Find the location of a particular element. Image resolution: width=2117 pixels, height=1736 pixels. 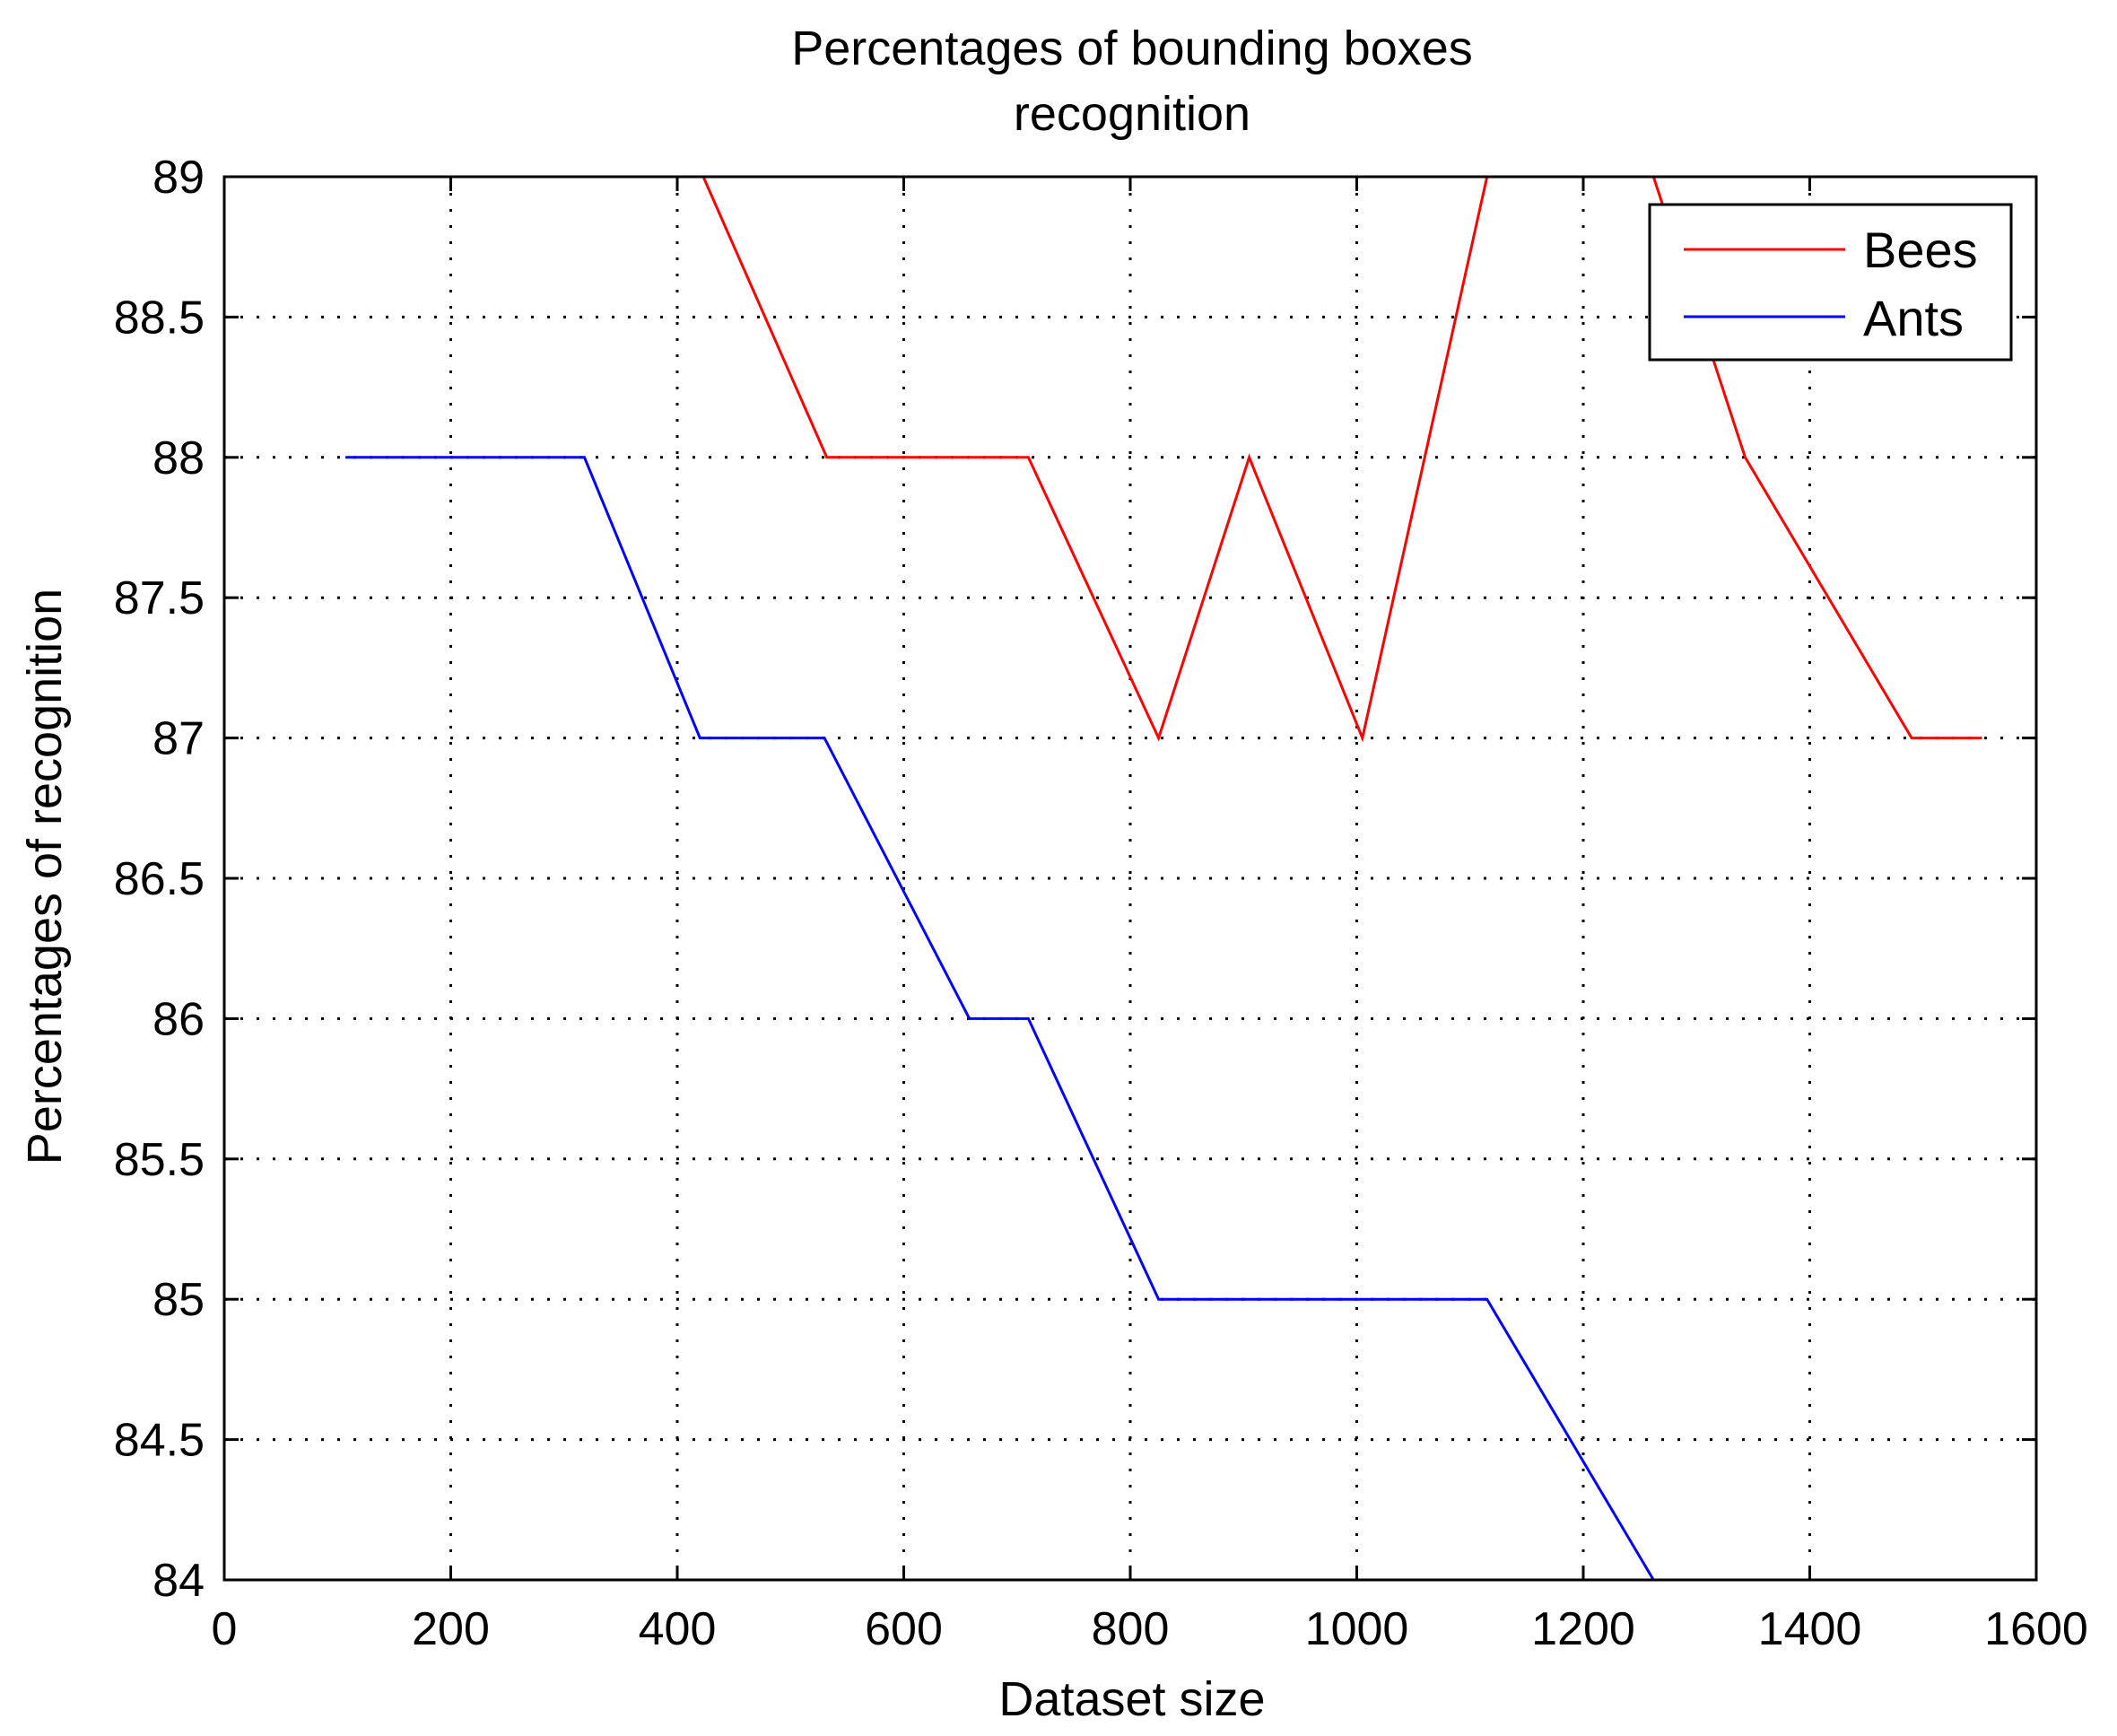

y-tick-label: 87 is located at coordinates (179, 739).